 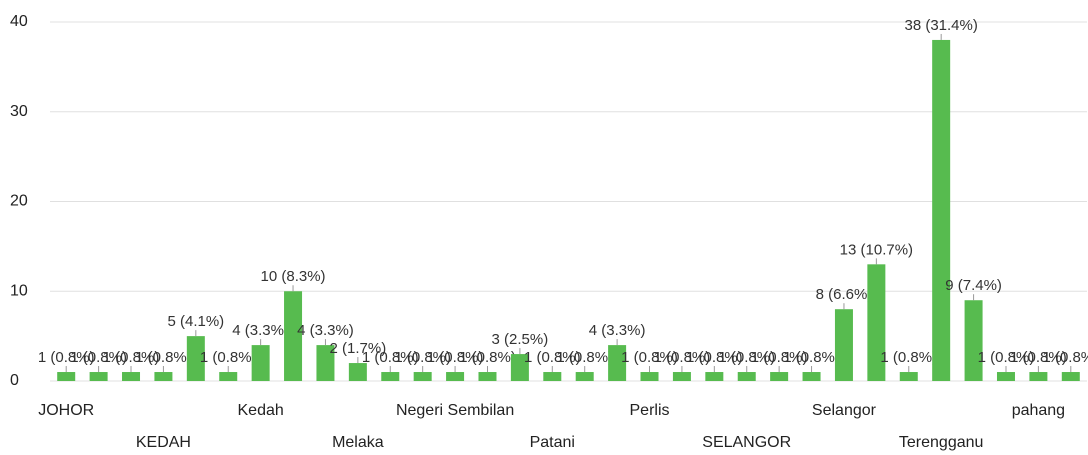 What do you see at coordinates (19, 290) in the screenshot?
I see `y-tick-label: 10` at bounding box center [19, 290].